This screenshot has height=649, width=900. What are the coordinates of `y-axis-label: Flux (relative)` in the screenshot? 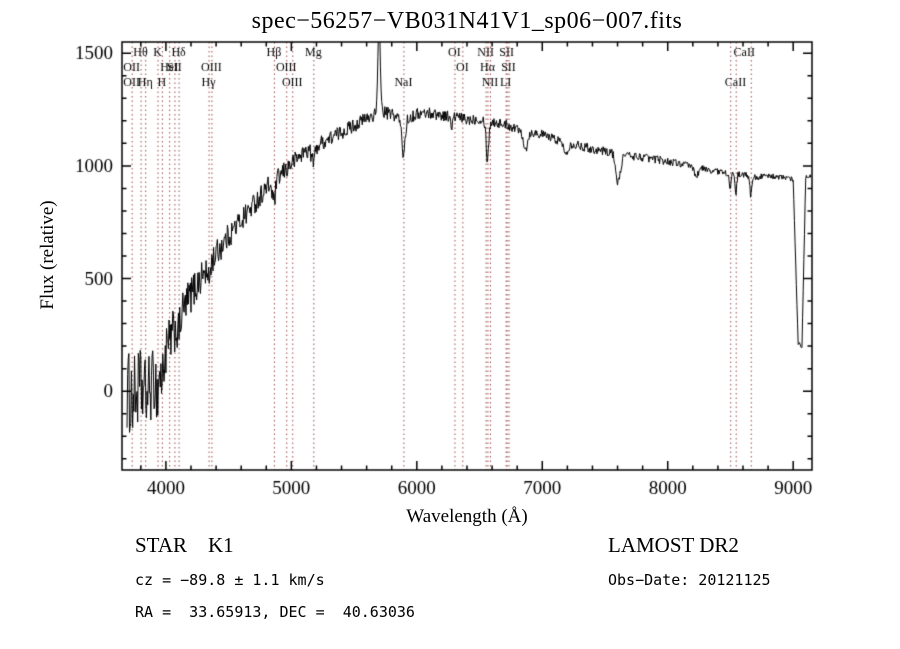 It's located at (47, 255).